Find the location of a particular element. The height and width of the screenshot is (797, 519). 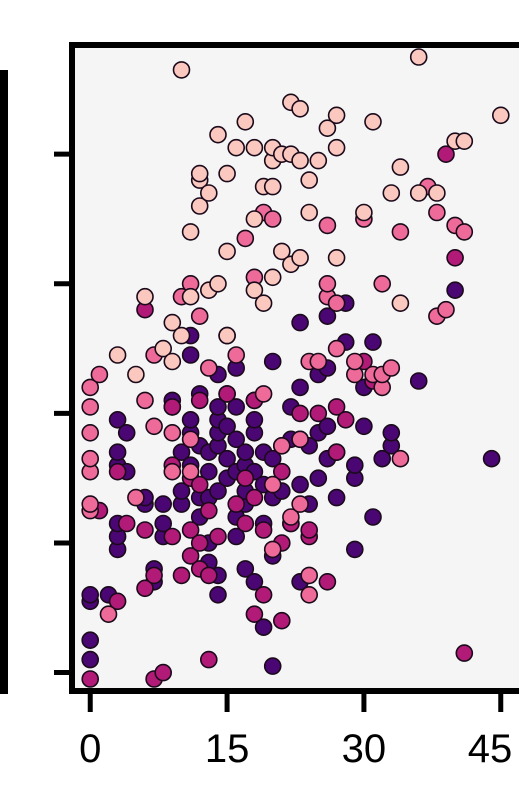

x-axis-ticks: 0 15 30 45 is located at coordinates (295, 731).